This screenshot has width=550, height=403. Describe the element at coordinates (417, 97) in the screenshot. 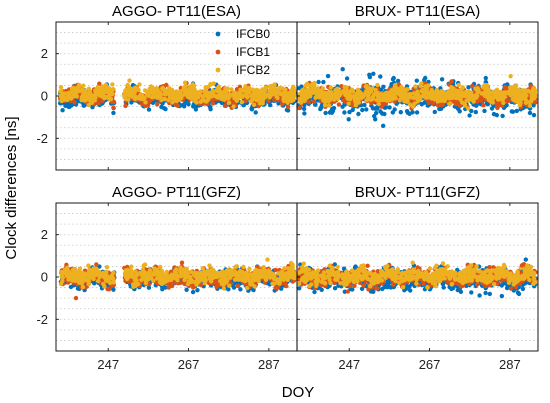

I see `points-brux_esa` at that location.